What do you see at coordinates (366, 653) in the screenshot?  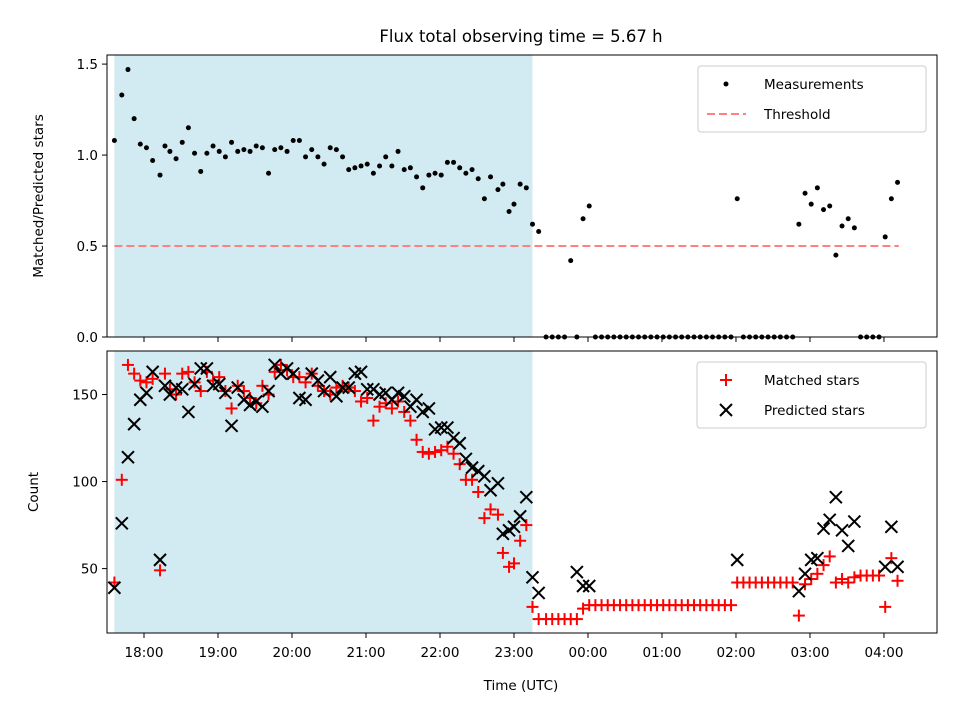 I see `x-tick-label: 21:00` at bounding box center [366, 653].